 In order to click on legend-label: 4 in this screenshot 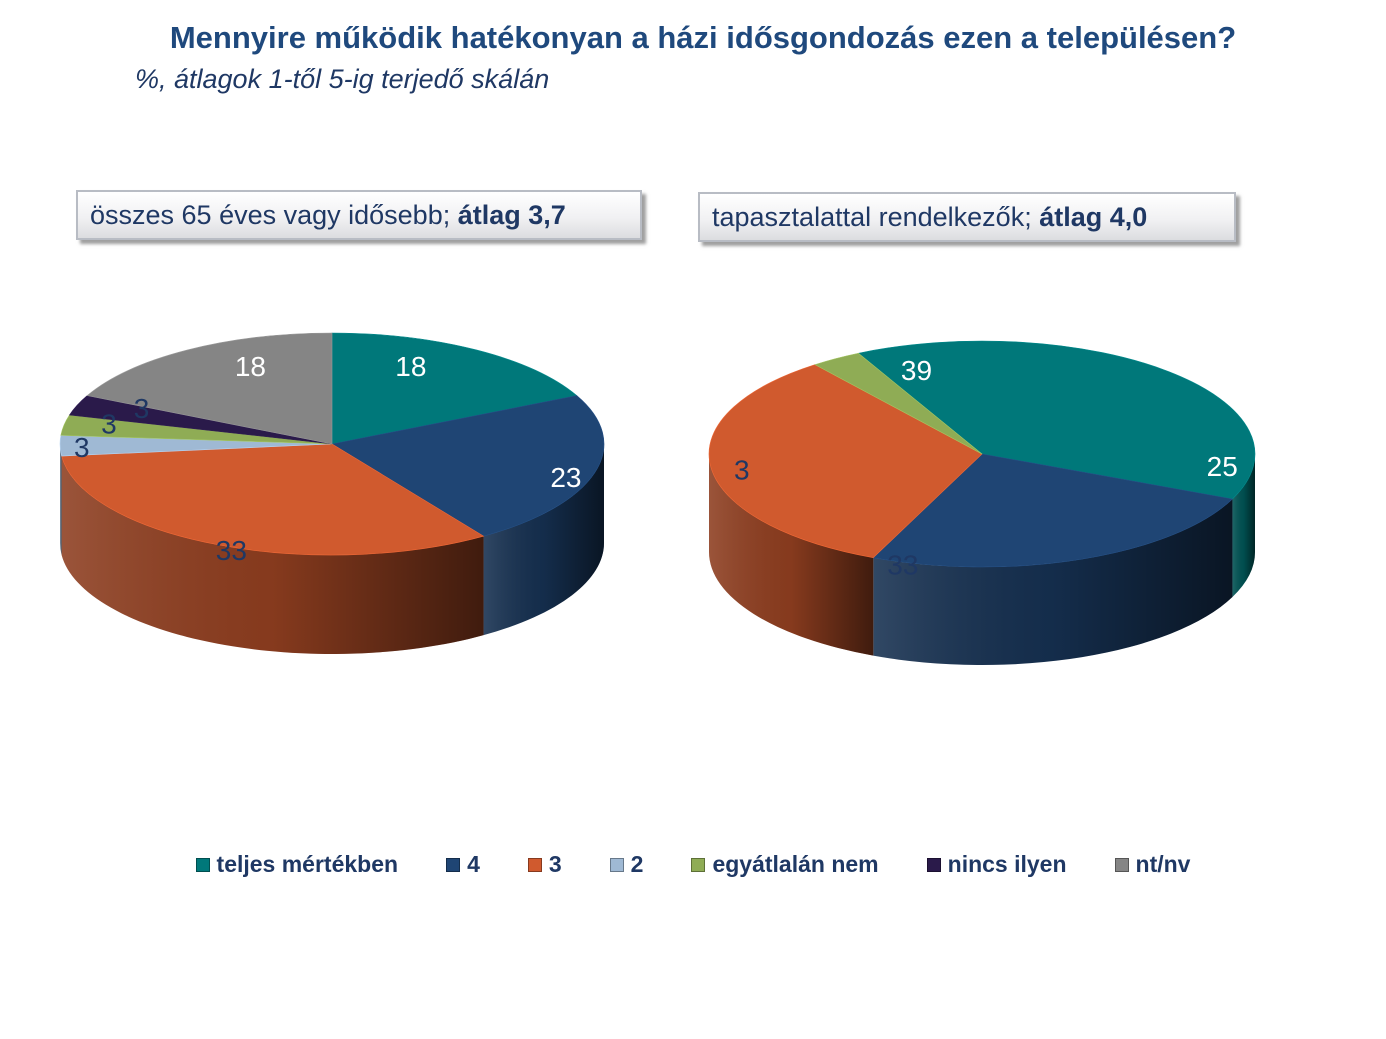, I will do `click(473, 864)`.